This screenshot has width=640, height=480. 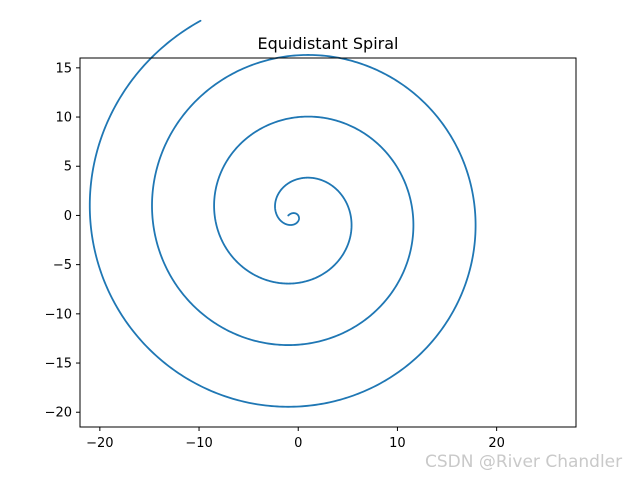 I want to click on x-tick-label: −10, so click(x=198, y=443).